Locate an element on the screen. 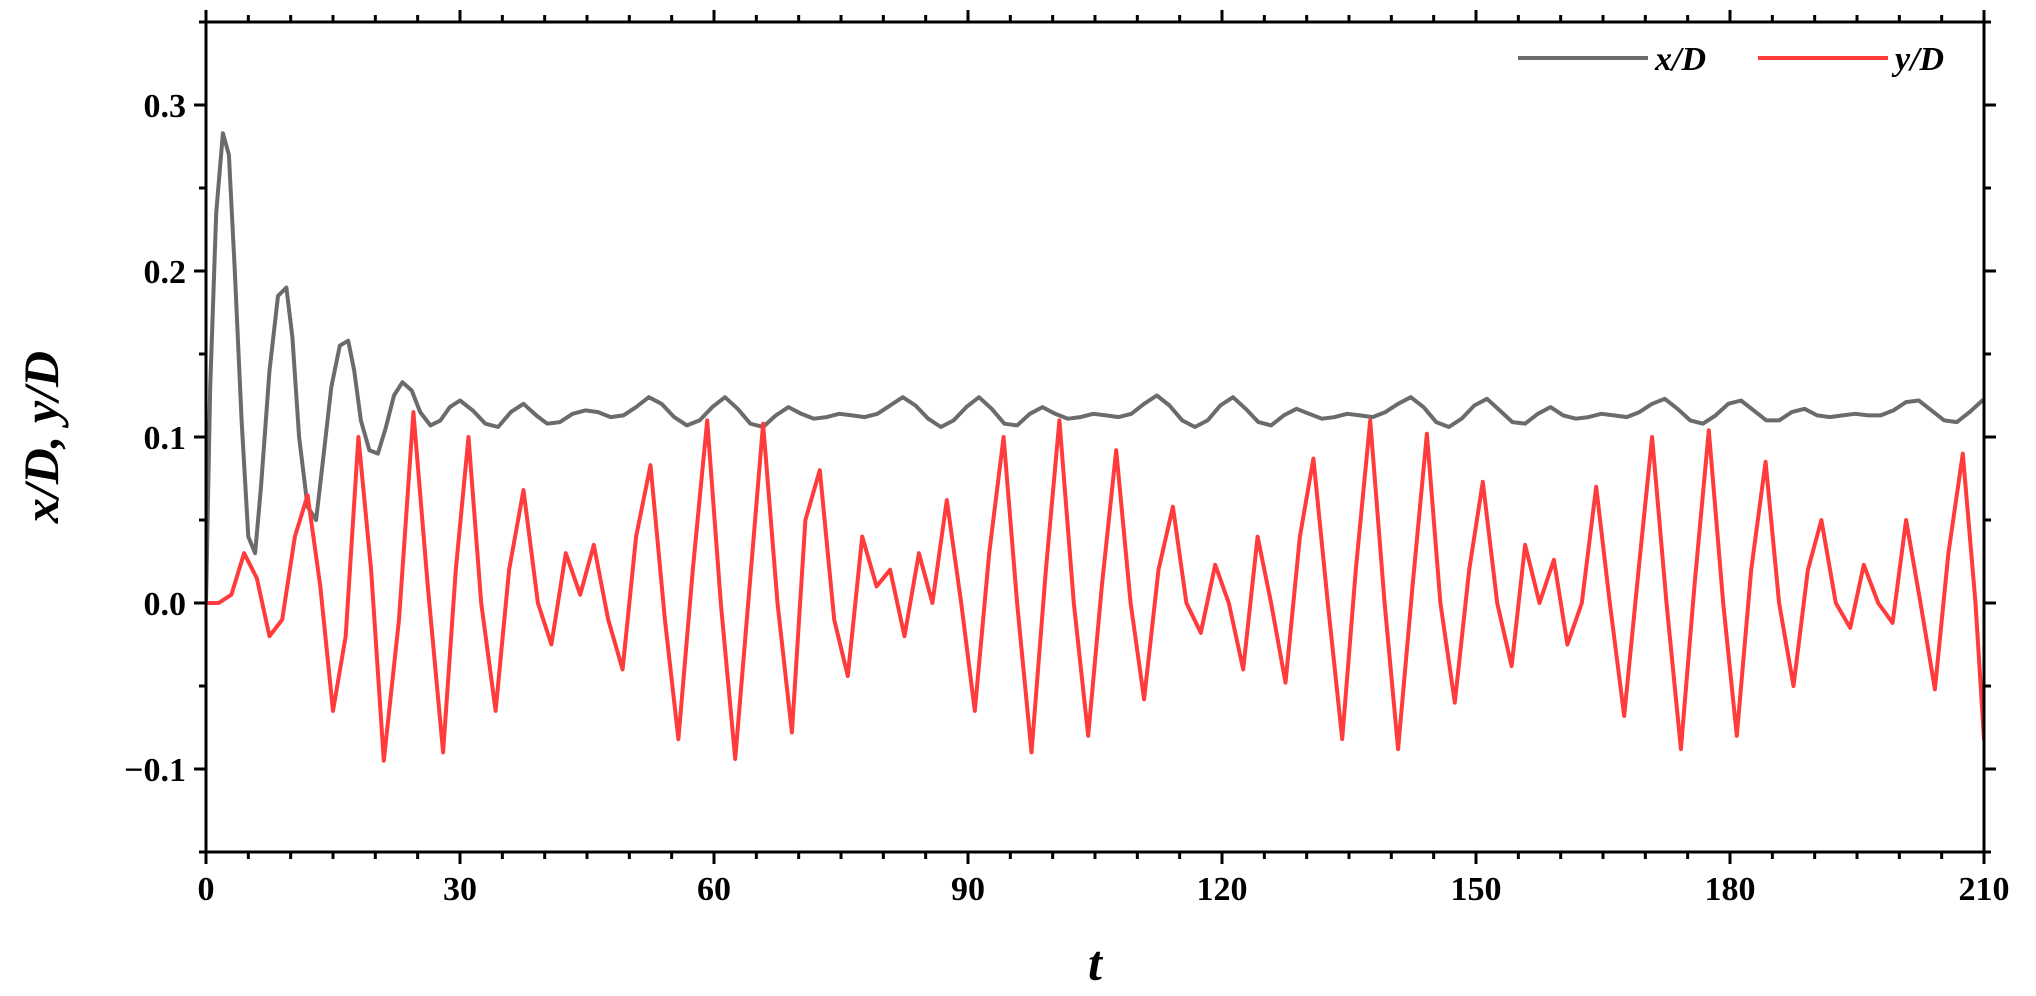 The height and width of the screenshot is (996, 2036). y-tick-label: −0.1 is located at coordinates (155, 770).